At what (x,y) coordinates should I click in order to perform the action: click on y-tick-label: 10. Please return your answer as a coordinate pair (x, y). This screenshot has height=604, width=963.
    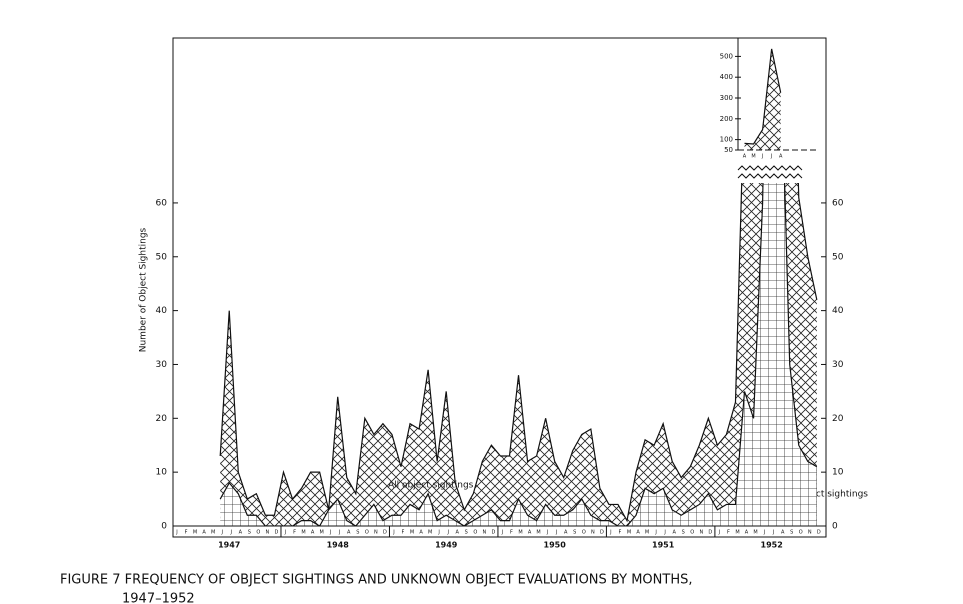
    Looking at the image, I should click on (162, 473).